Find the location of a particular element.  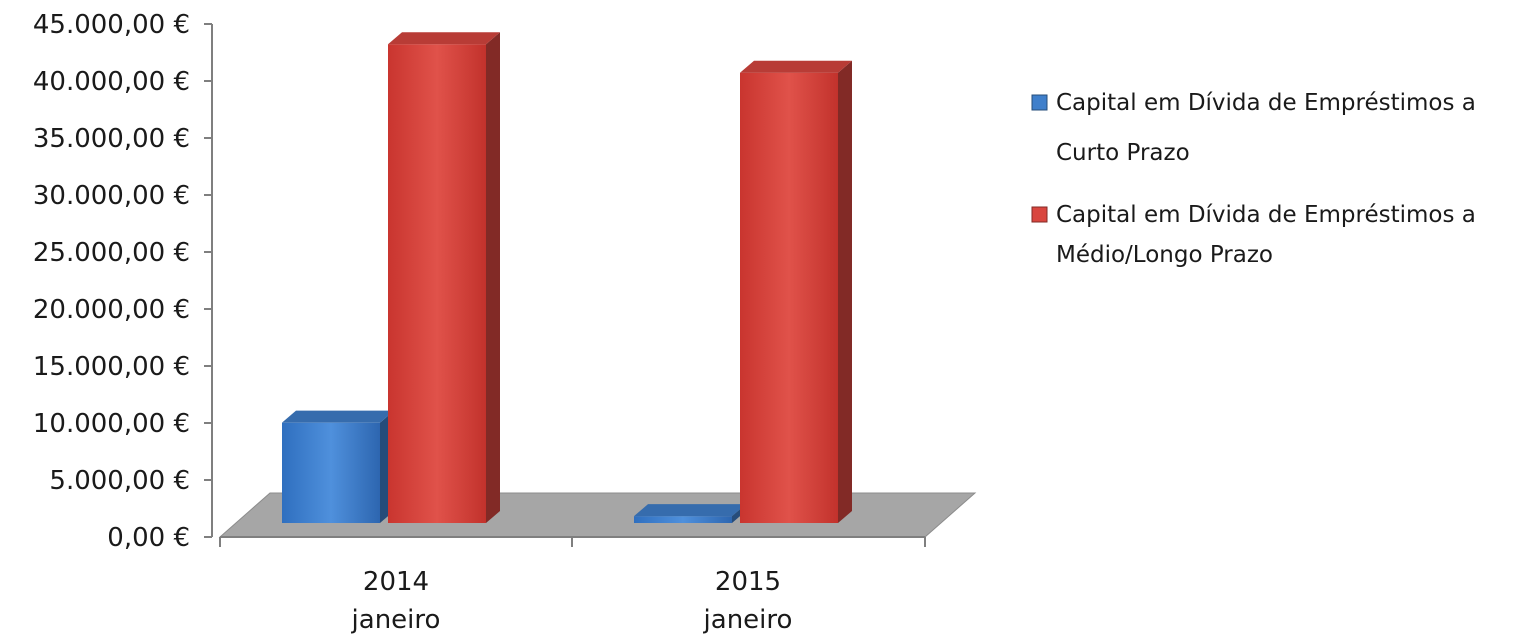

bar-series0-cat1 is located at coordinates (690, 513).